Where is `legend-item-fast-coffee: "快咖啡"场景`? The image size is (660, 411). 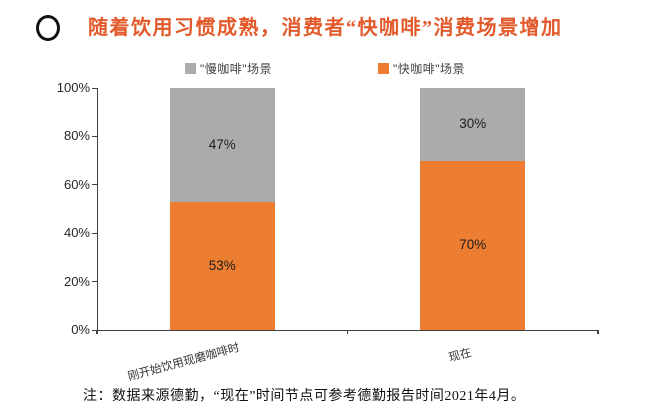 legend-item-fast-coffee: "快咖啡"场景 is located at coordinates (421, 68).